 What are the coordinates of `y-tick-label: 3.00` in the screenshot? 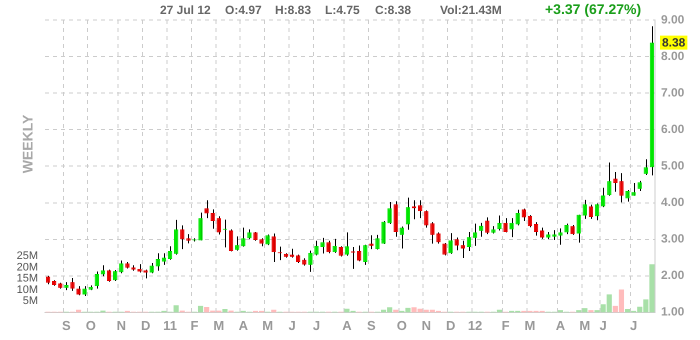 It's located at (673, 239).